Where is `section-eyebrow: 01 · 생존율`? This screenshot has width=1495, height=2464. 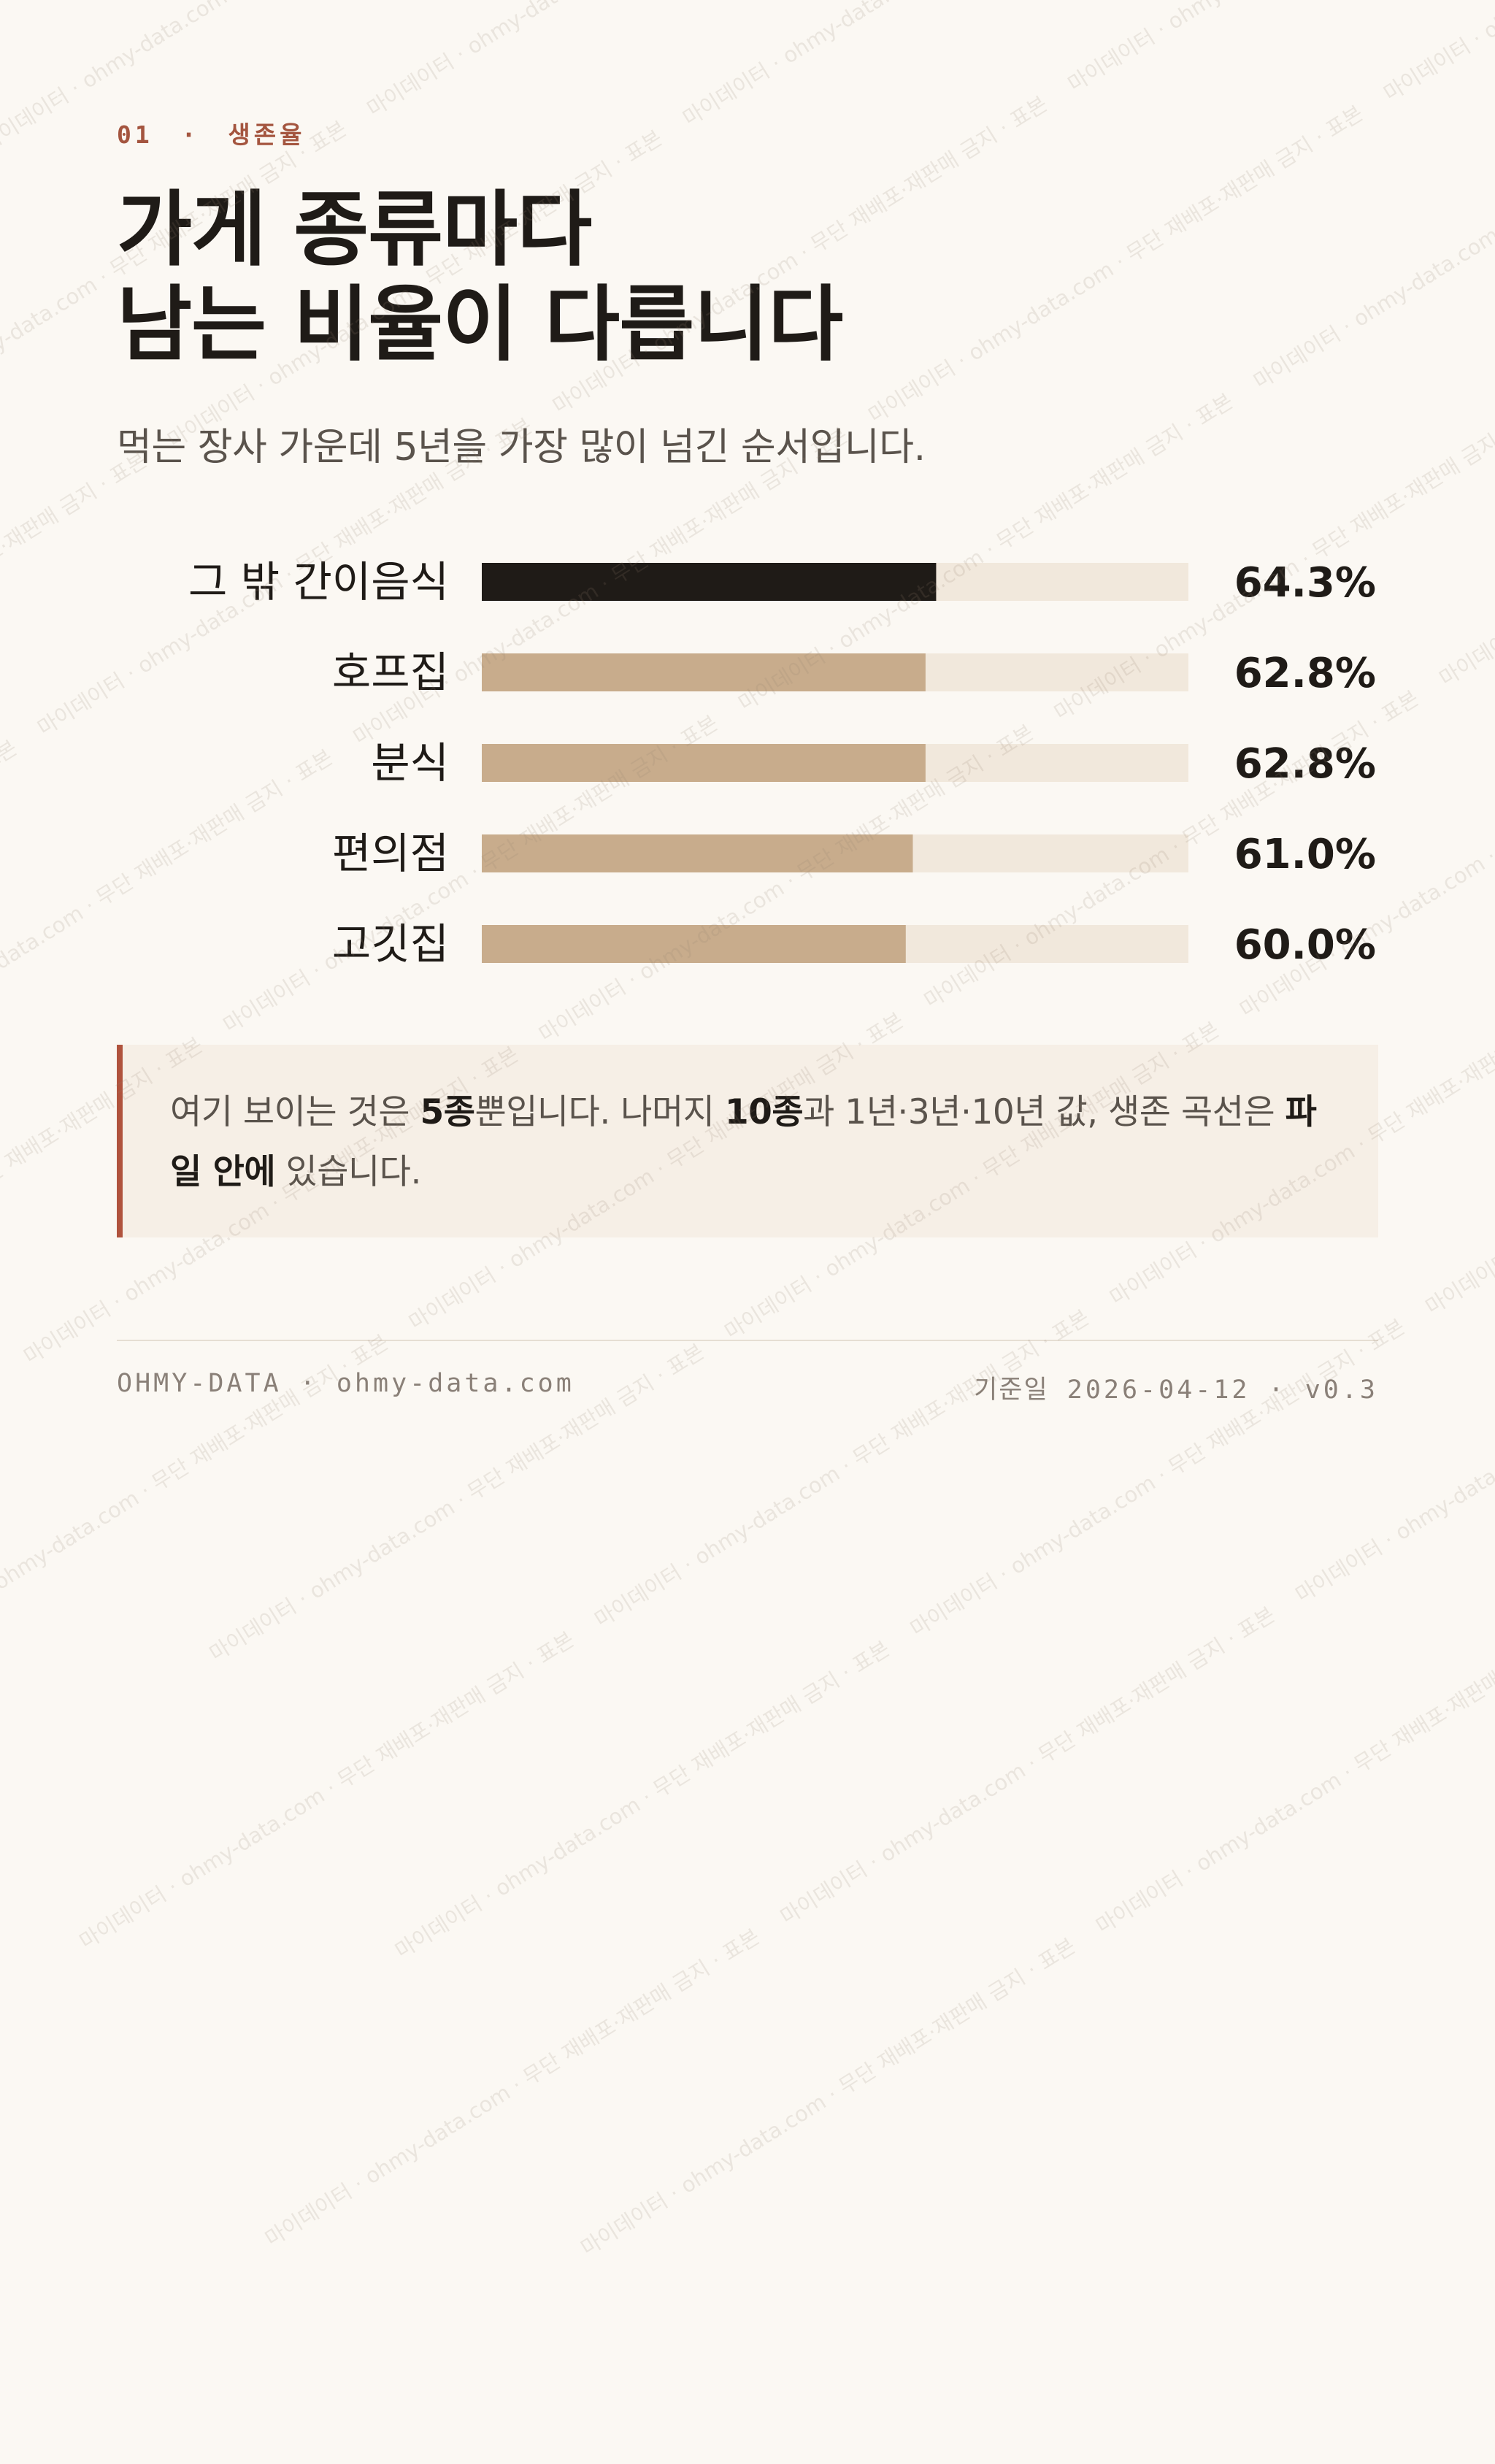
section-eyebrow: 01 · 생존율 is located at coordinates (211, 132).